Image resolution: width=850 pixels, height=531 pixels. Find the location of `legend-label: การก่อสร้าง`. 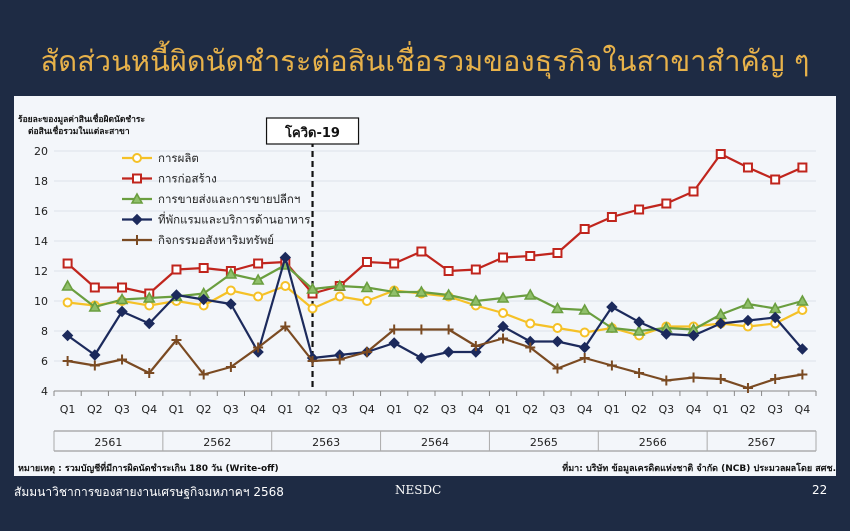

legend-label: การก่อสร้าง is located at coordinates (187, 179).